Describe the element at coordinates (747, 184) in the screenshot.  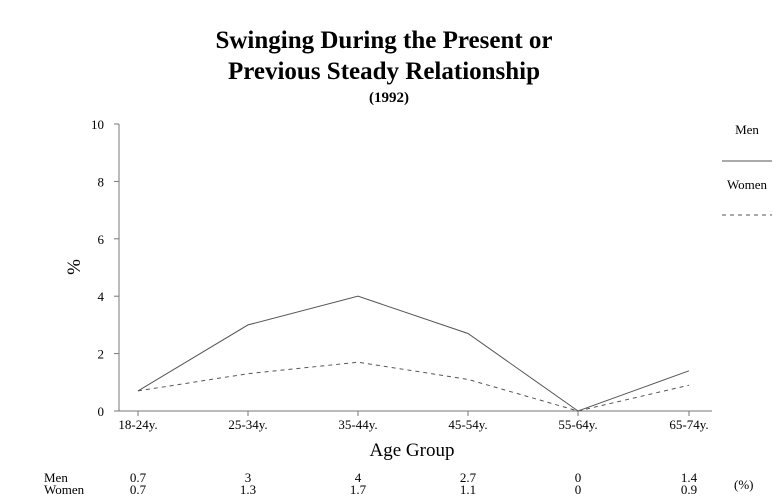
I see `legend-label-women: Women` at that location.